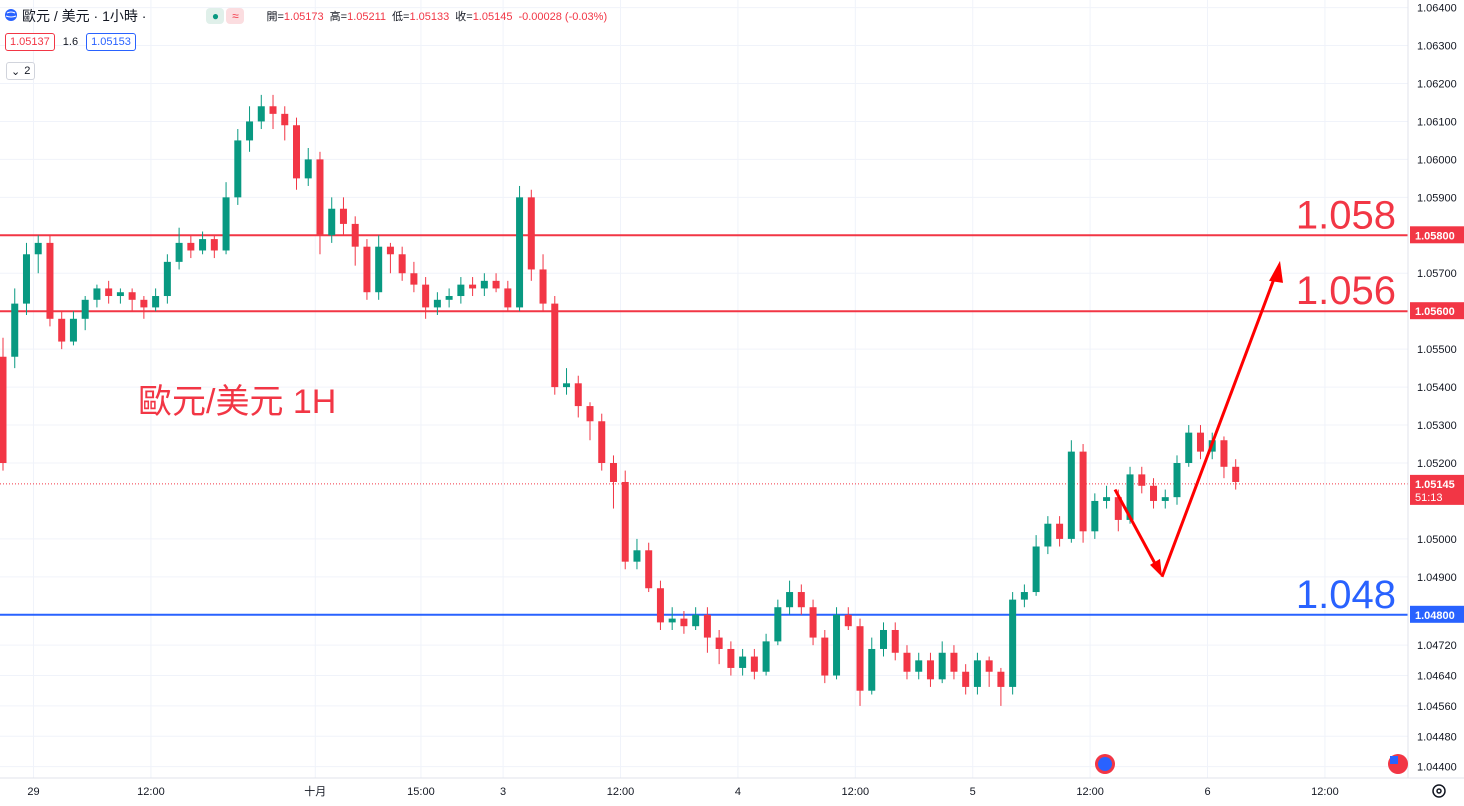  I want to click on y-tick-label: 1.05000, so click(1437, 540).